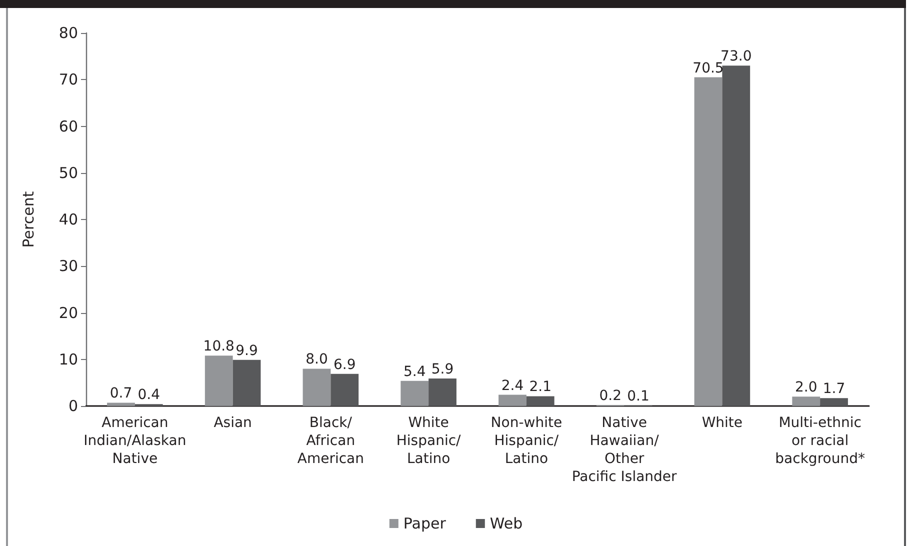  Describe the element at coordinates (425, 523) in the screenshot. I see `legend-label: Paper` at that location.